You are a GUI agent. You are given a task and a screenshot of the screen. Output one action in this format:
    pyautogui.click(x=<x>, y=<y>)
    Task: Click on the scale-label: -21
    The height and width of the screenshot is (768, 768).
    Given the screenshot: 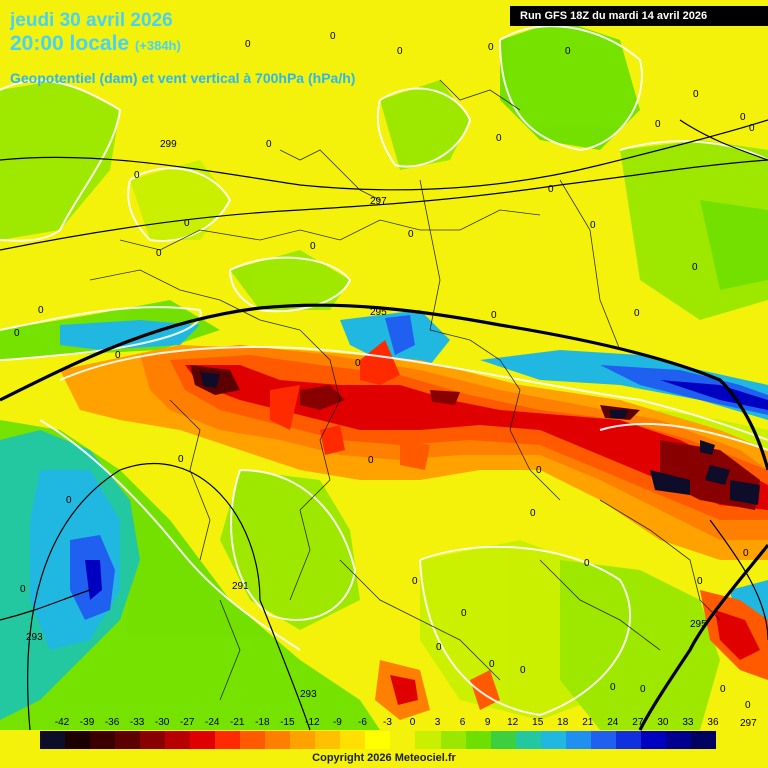 What is the action you would take?
    pyautogui.click(x=237, y=722)
    